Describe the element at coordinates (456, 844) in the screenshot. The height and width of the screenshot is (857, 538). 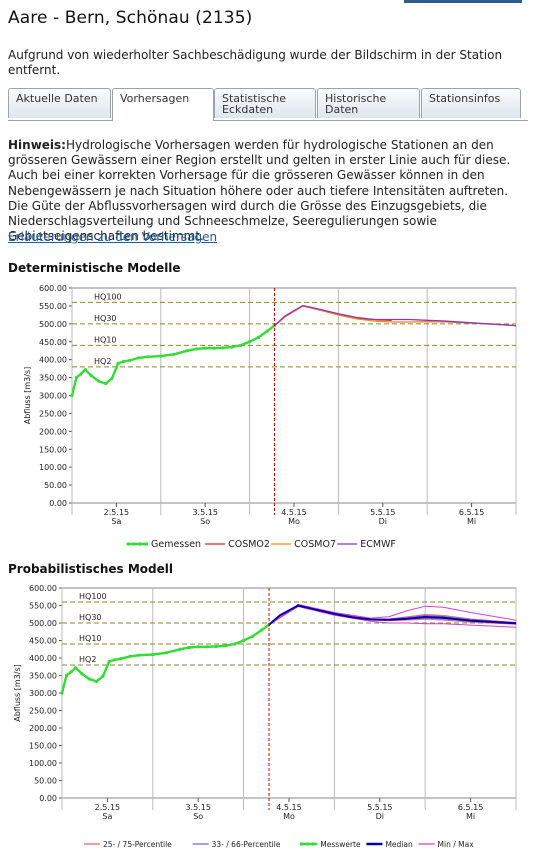
I see `legend-label: Min / Max` at that location.